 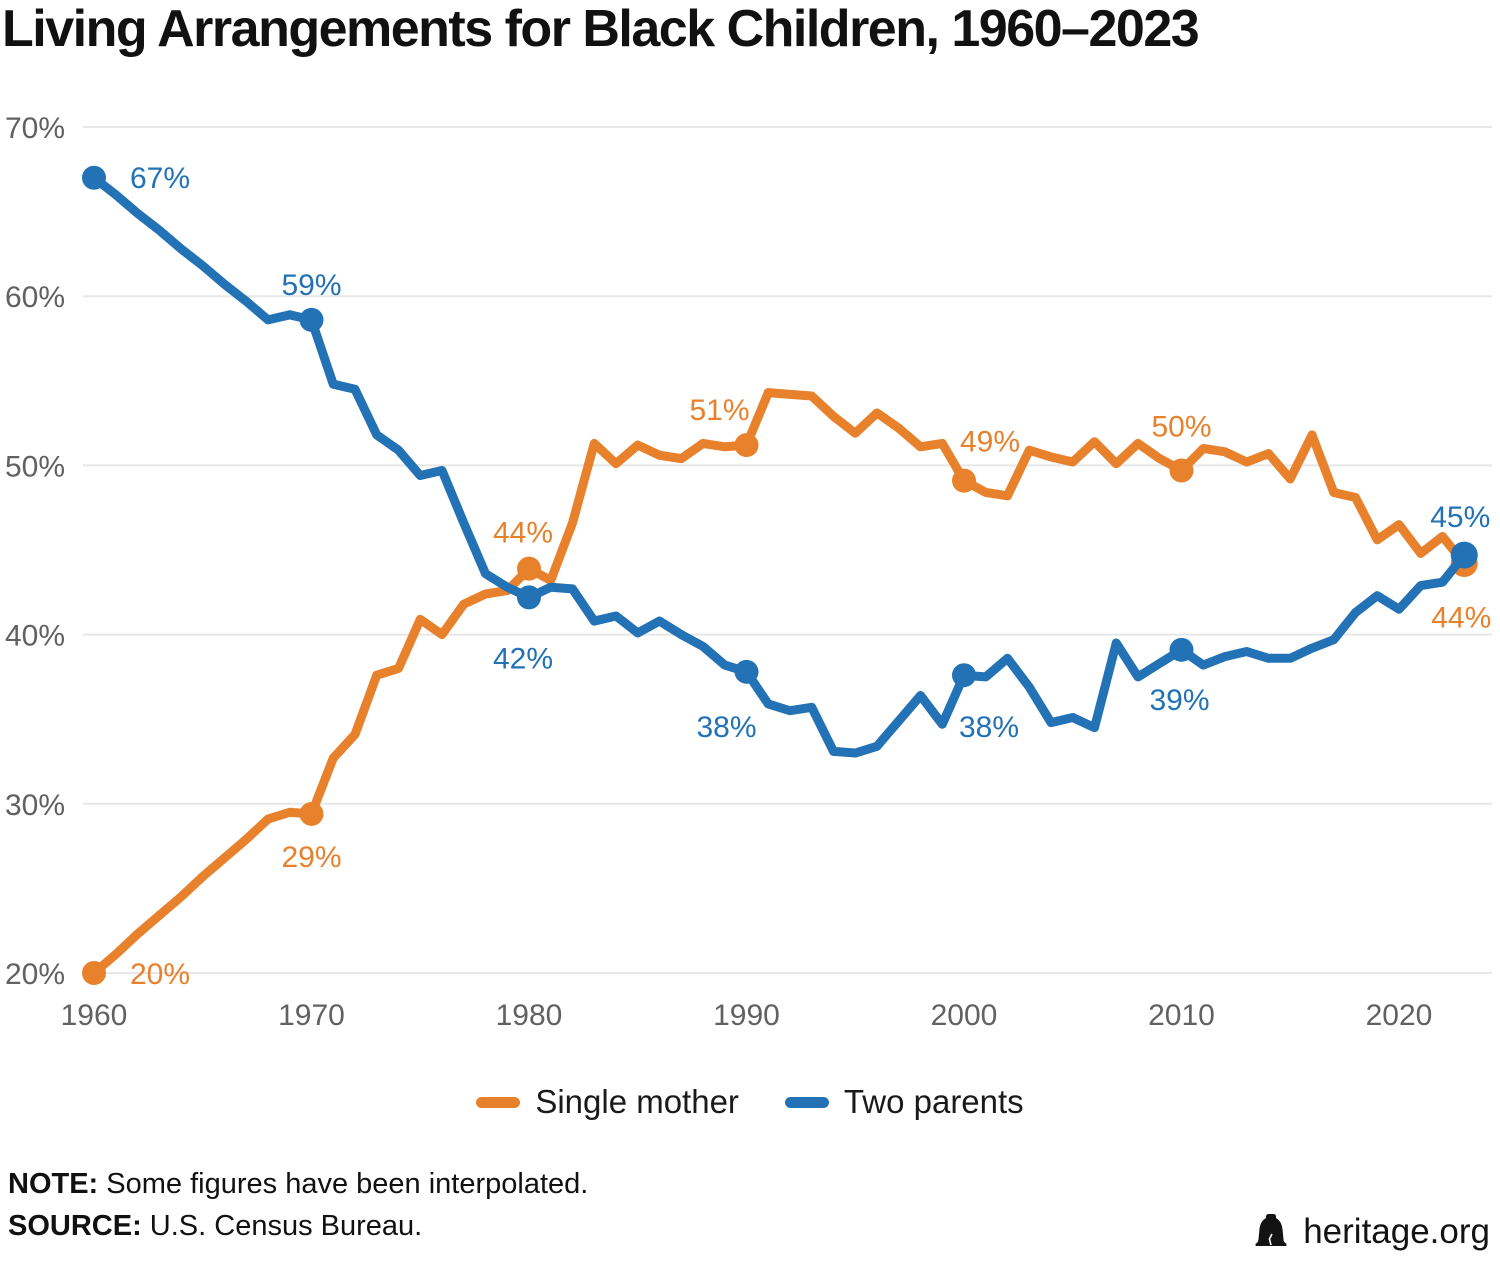 What do you see at coordinates (53, 1184) in the screenshot?
I see `note-label: NOTE:` at bounding box center [53, 1184].